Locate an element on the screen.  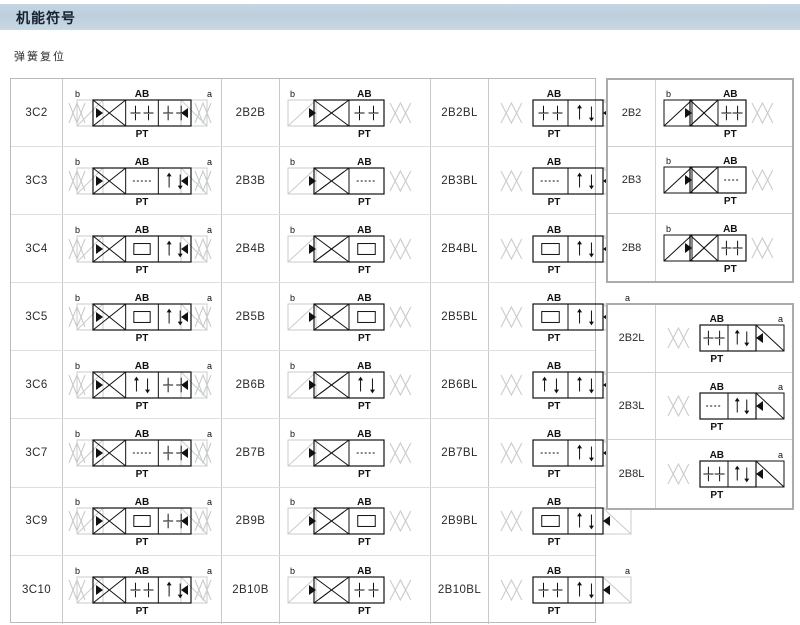
symbol-code-2bbl: 2B3BL is located at coordinates (460, 181).